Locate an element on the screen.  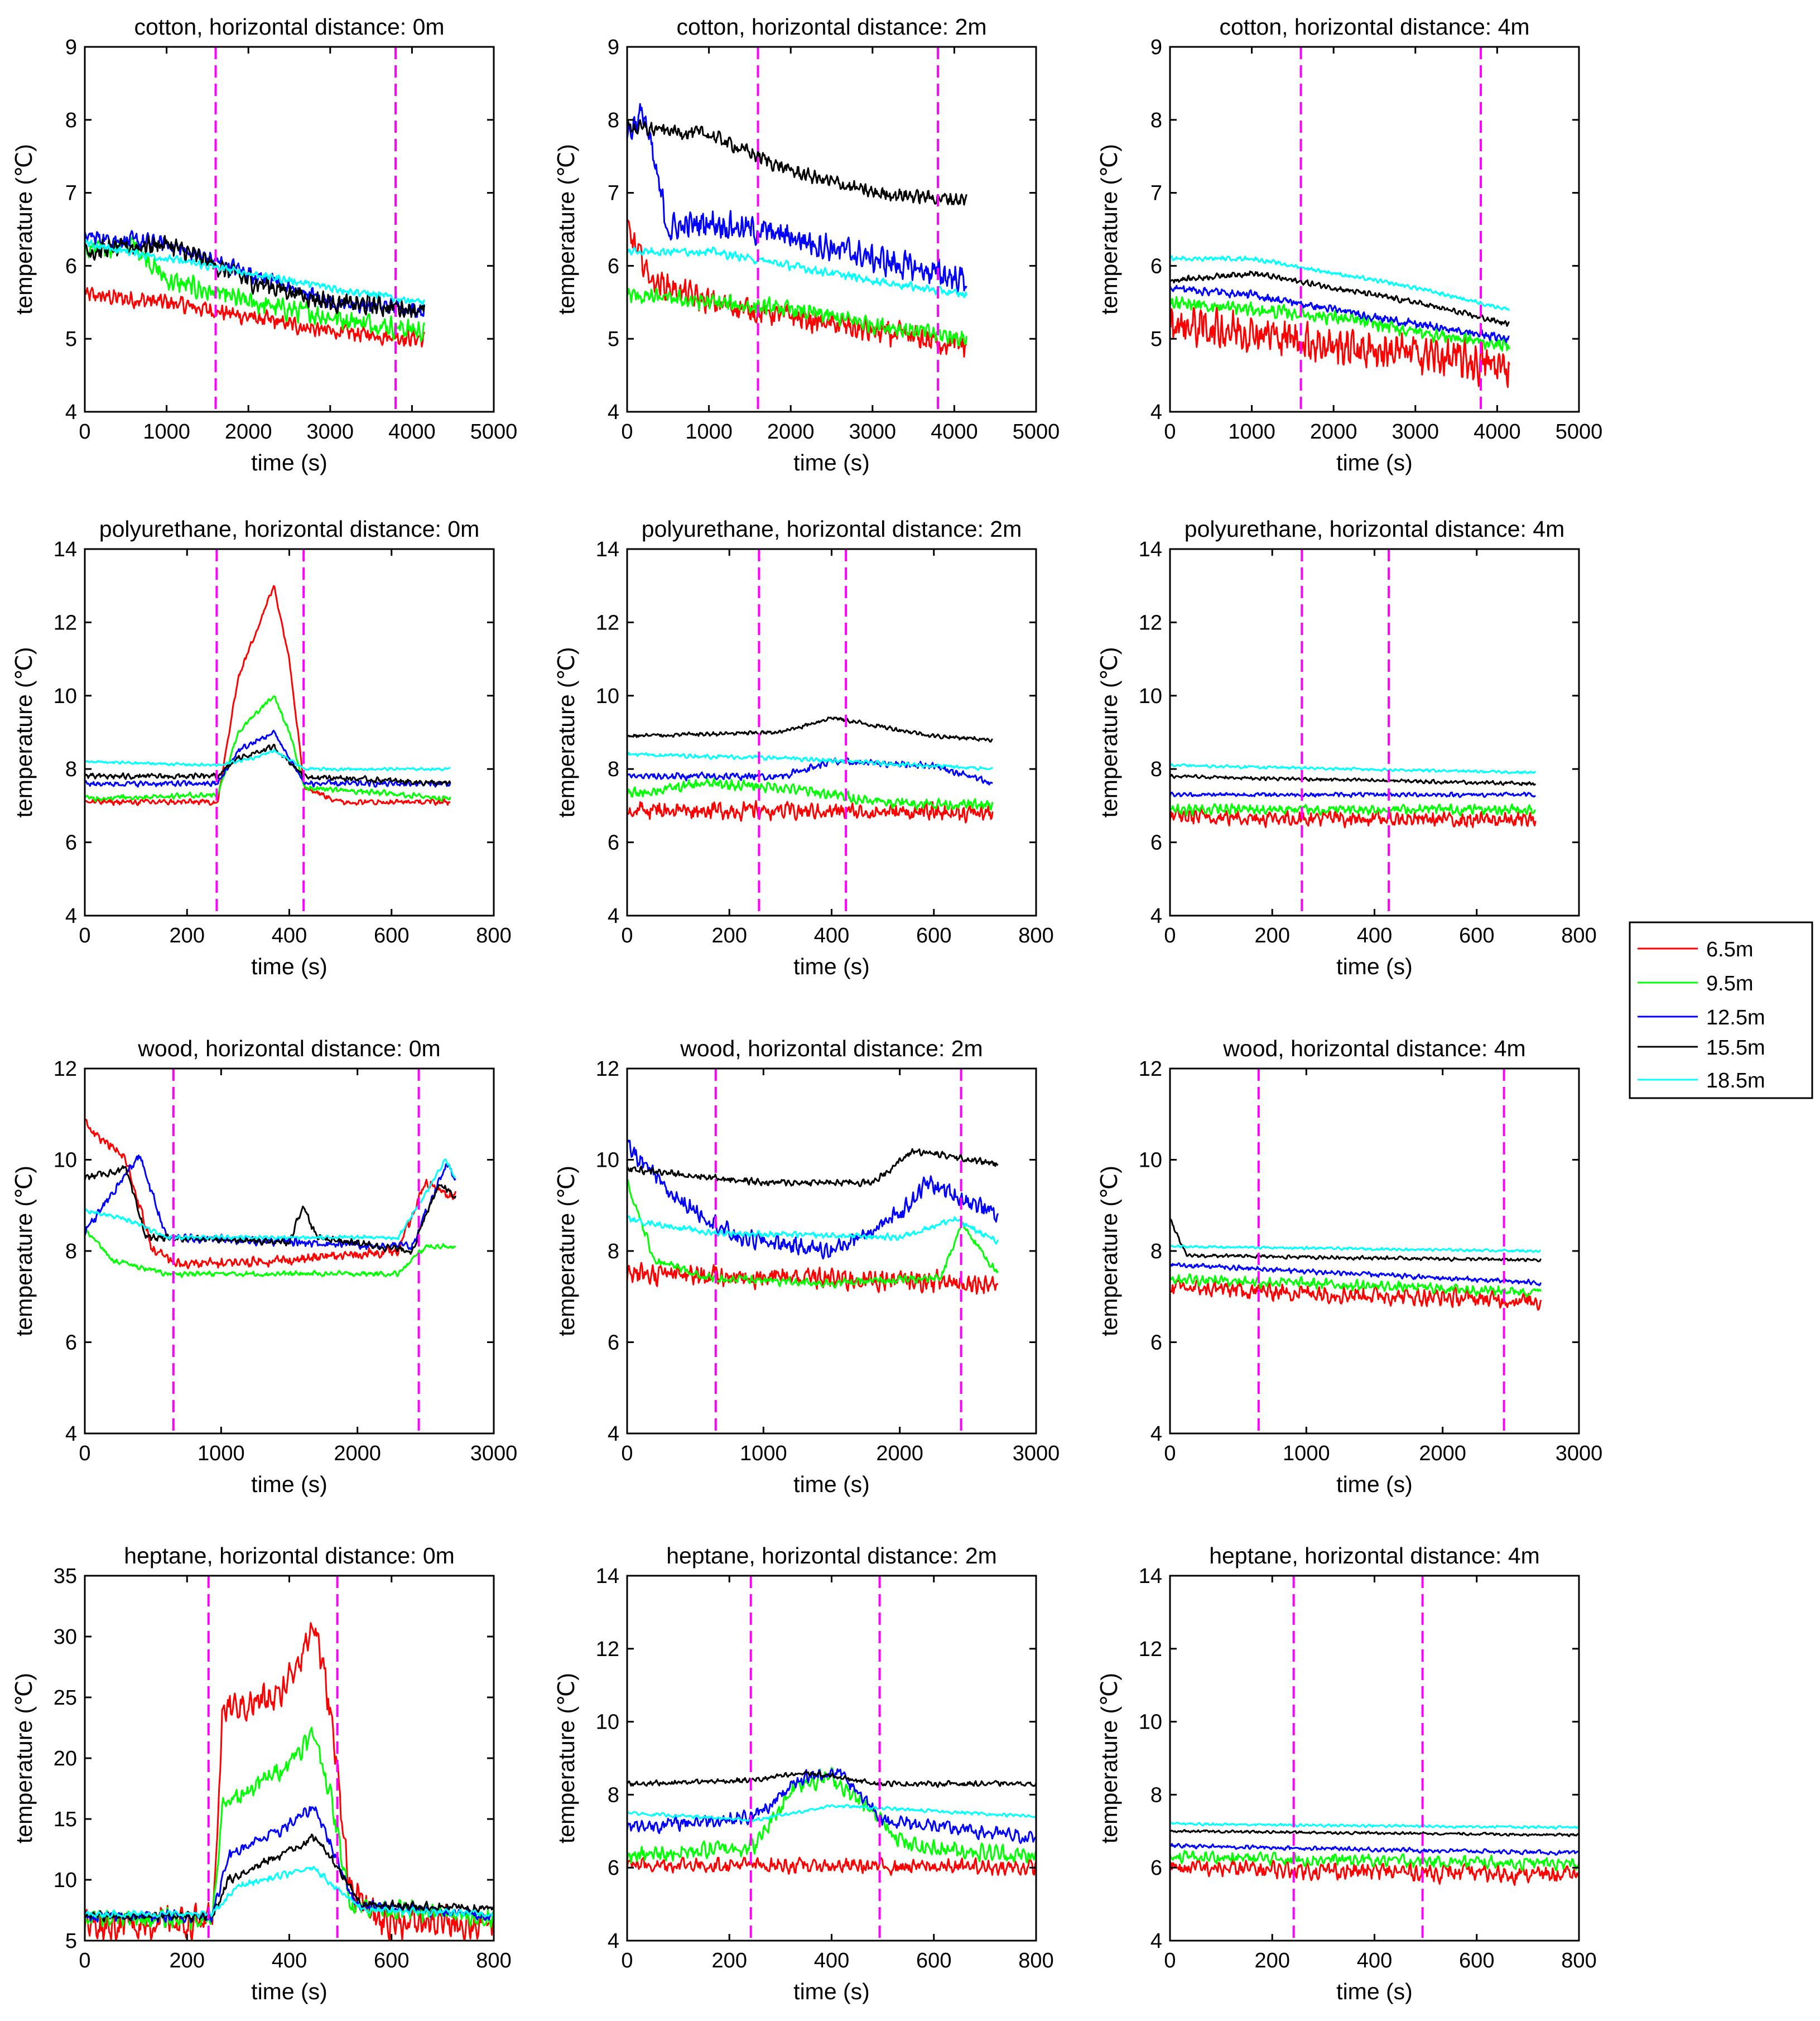
y-tick-label: 30 is located at coordinates (65, 1637).